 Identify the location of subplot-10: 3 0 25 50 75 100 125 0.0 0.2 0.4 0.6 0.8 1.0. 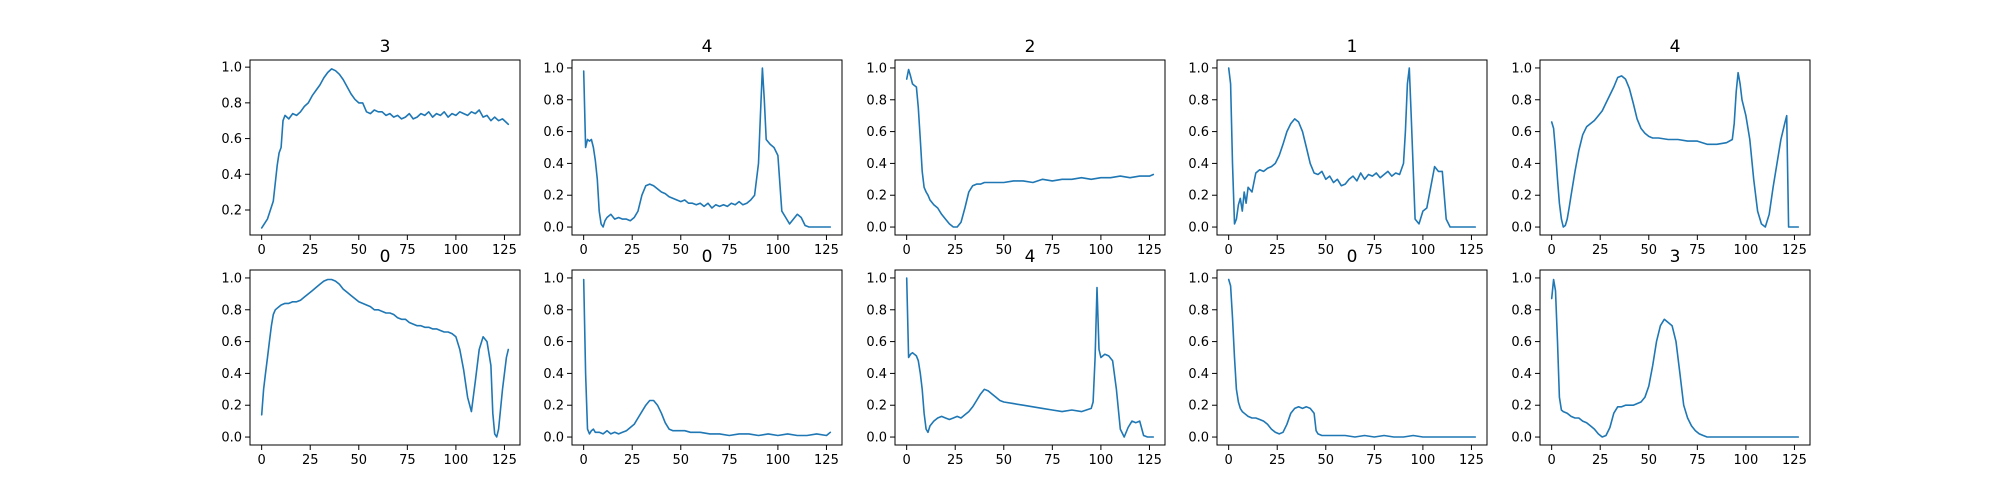
(1661, 357).